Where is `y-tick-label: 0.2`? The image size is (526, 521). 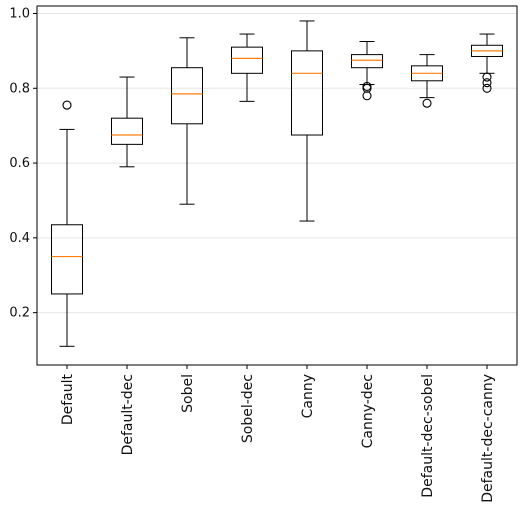 y-tick-label: 0.2 is located at coordinates (19, 313).